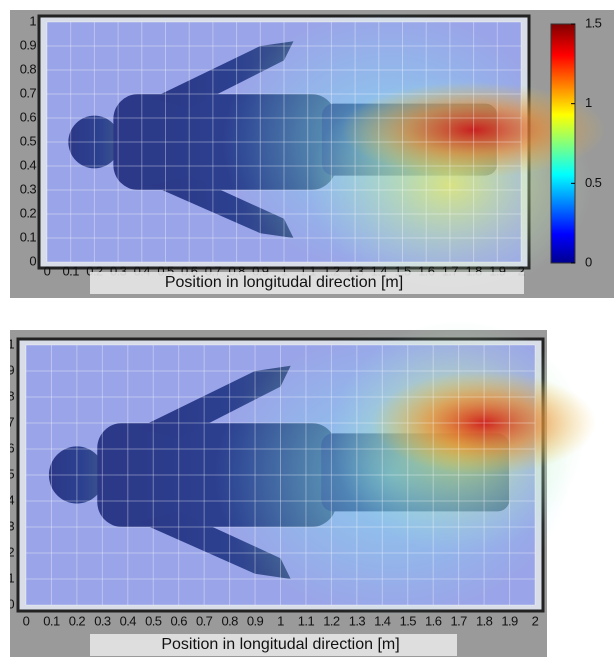 The image size is (614, 657). Describe the element at coordinates (28, 164) in the screenshot. I see `y-tick-label: 0.4` at that location.